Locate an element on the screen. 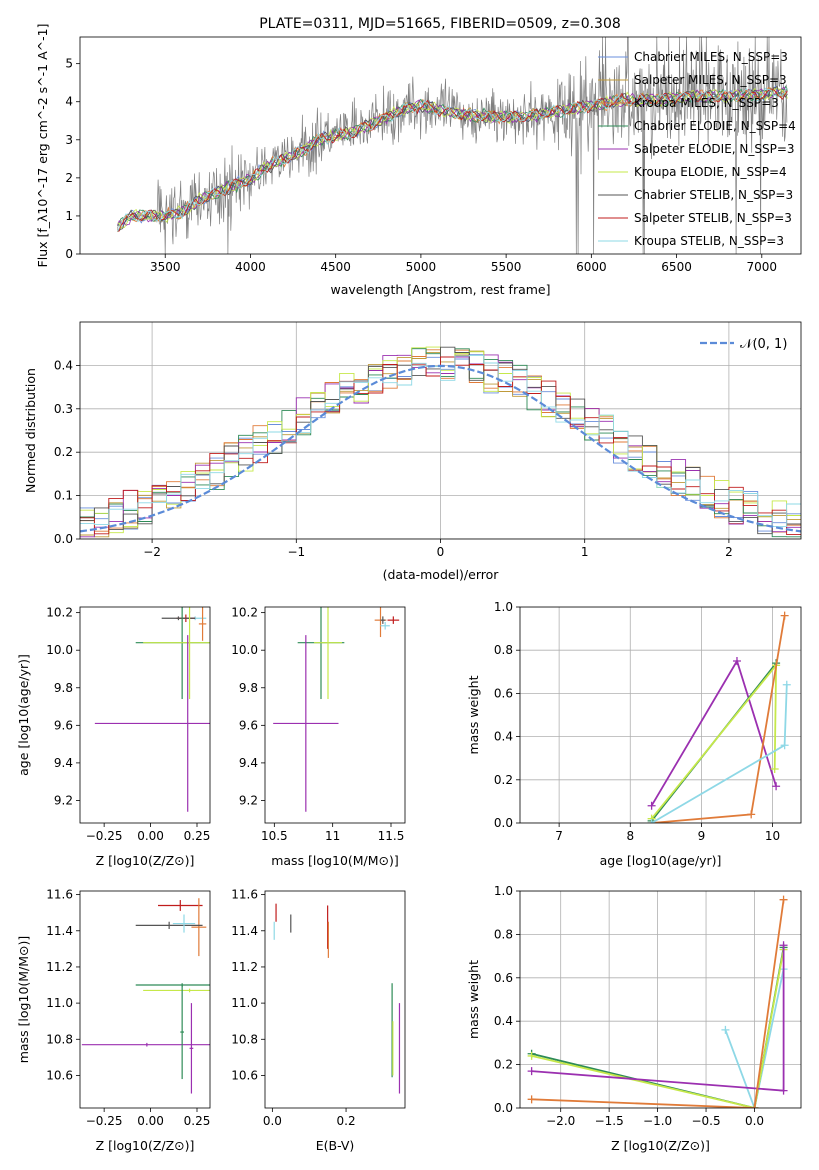 This screenshot has width=819, height=1170. x-tick-label: 7 is located at coordinates (559, 836).